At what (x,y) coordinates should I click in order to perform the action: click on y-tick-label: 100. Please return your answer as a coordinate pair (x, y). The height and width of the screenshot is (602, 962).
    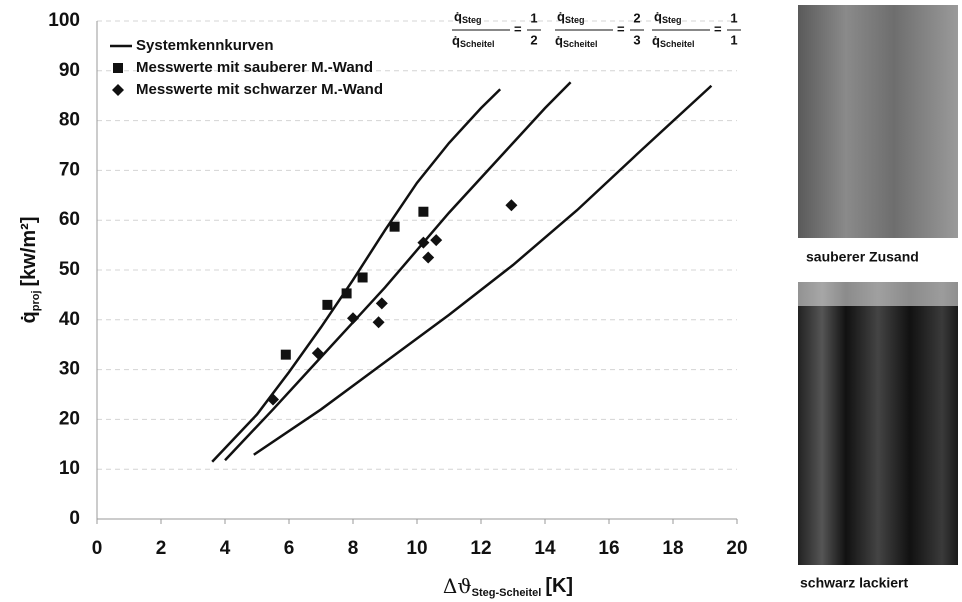
    Looking at the image, I should click on (64, 20).